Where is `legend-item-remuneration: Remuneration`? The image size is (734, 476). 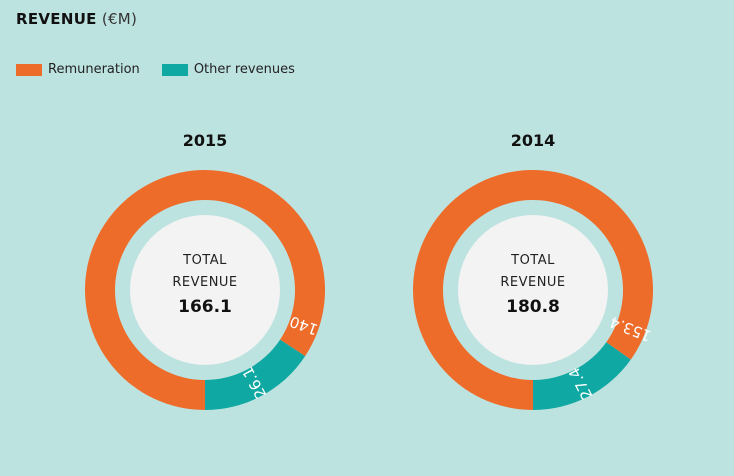 legend-item-remuneration: Remuneration is located at coordinates (78, 69).